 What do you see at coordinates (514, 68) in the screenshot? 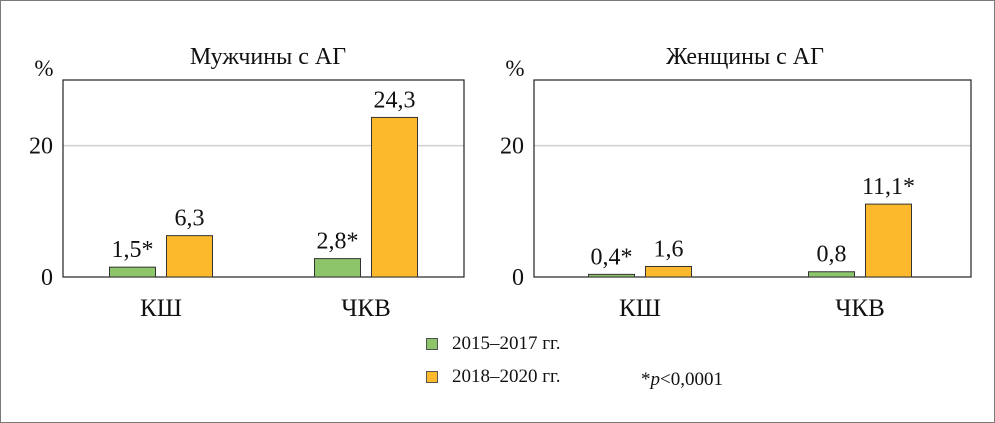
I see `chart-2-ylabel: %` at bounding box center [514, 68].